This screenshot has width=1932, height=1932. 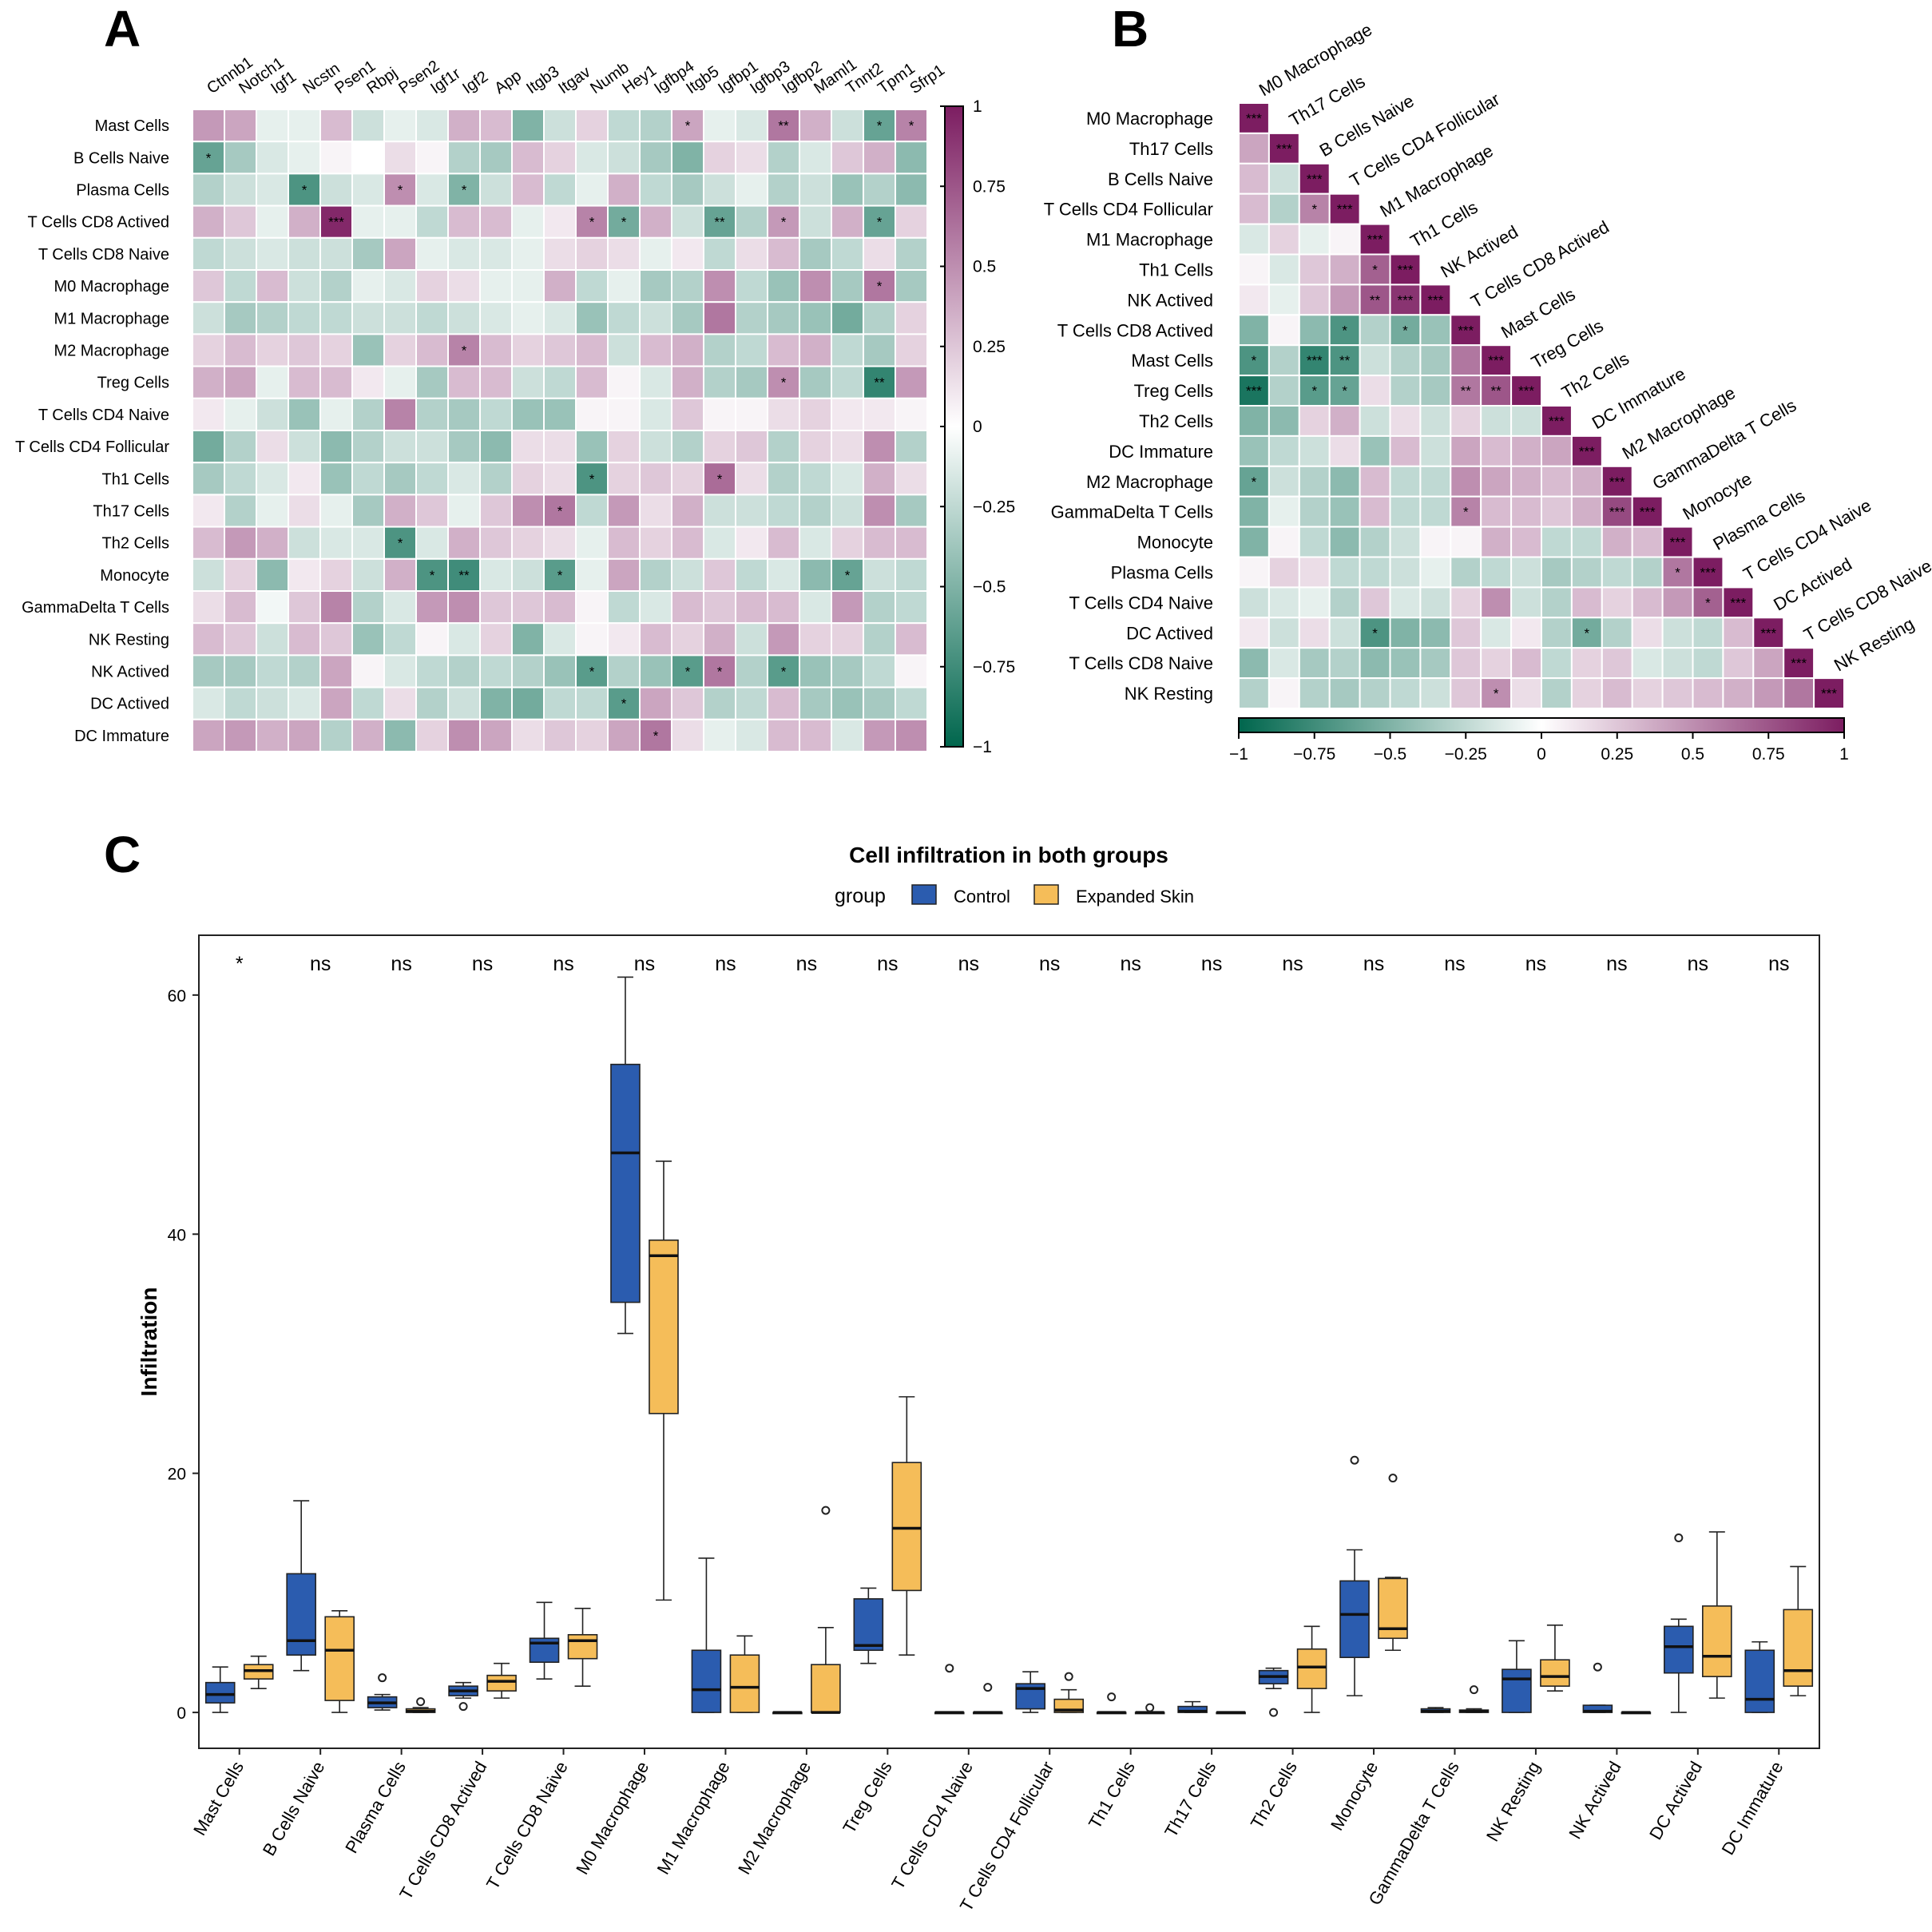 I want to click on significance-label: ns, so click(x=1374, y=964).